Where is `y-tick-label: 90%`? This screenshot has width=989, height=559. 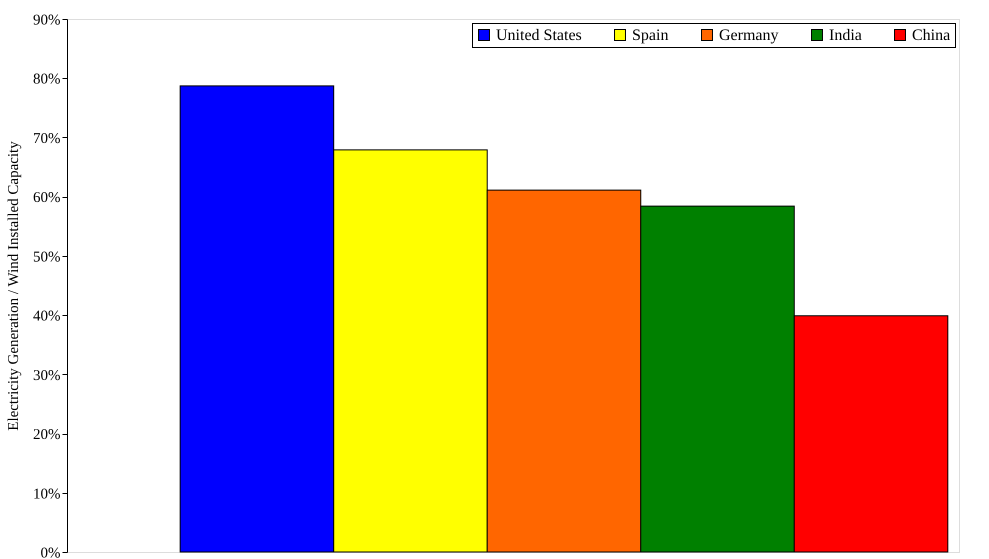
y-tick-label: 90% is located at coordinates (46, 20).